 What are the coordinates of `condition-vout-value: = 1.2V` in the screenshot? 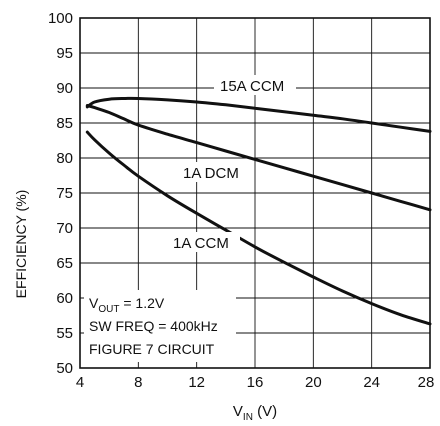 It's located at (141, 303).